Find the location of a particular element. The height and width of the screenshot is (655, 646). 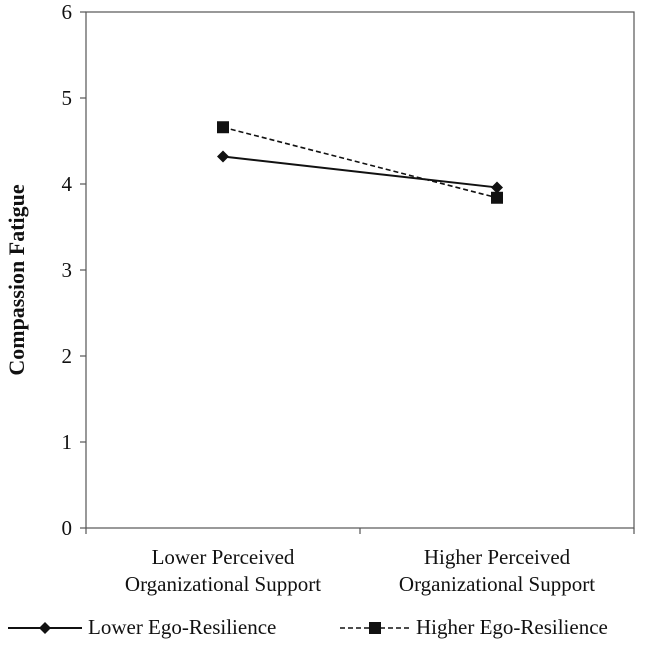

legend-label: Higher Ego-Resilience is located at coordinates (512, 627).